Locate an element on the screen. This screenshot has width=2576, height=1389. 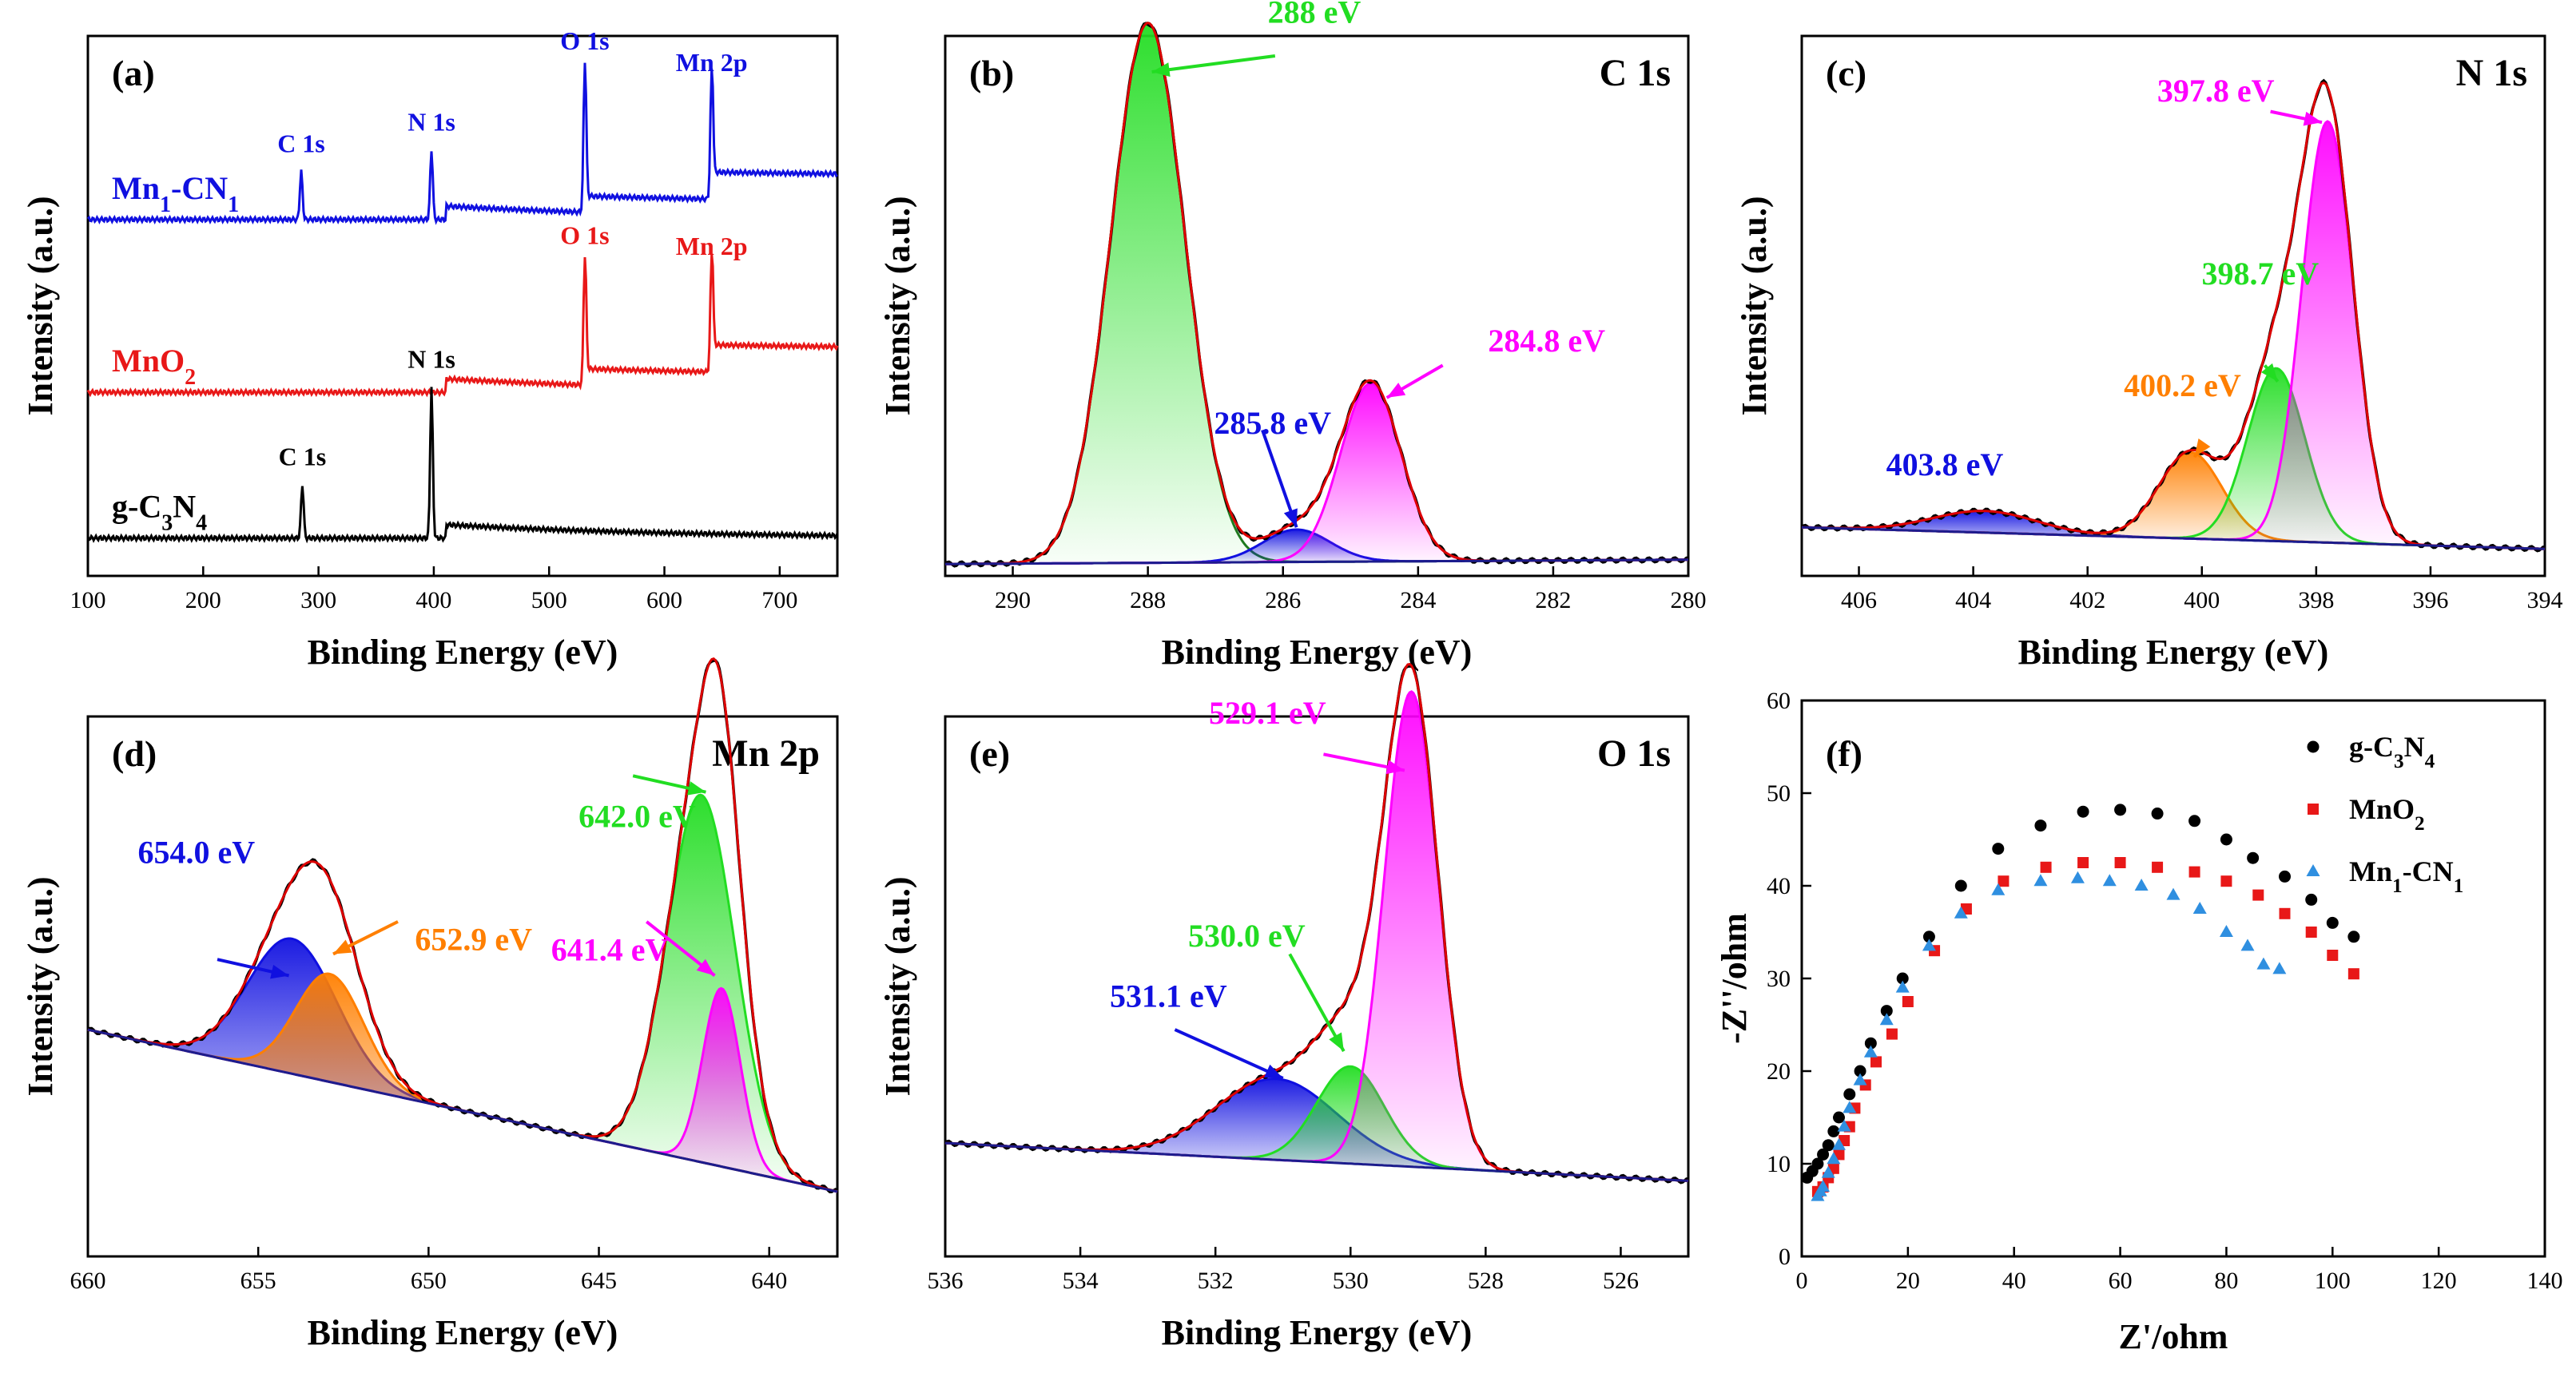
panel-f-ylabel: -Z''/ohm is located at coordinates (1734, 978).